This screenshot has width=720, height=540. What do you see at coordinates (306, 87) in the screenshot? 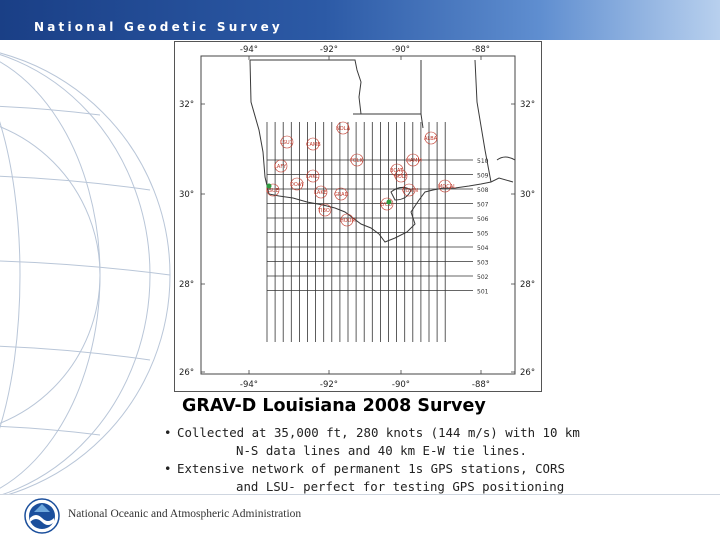
I see `arkansas-border` at bounding box center [306, 87].